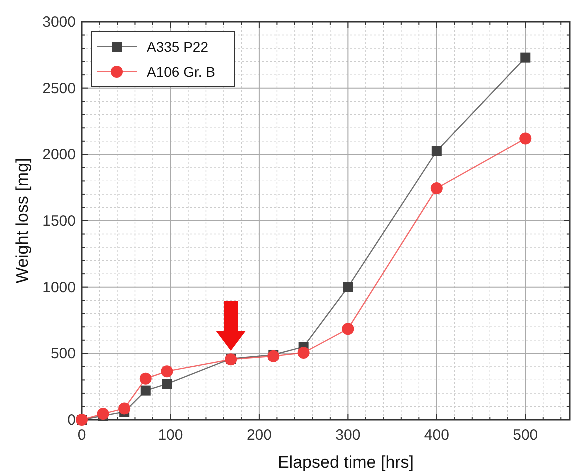 The width and height of the screenshot is (573, 475). Describe the element at coordinates (525, 435) in the screenshot. I see `x-tick-label: 500` at that location.